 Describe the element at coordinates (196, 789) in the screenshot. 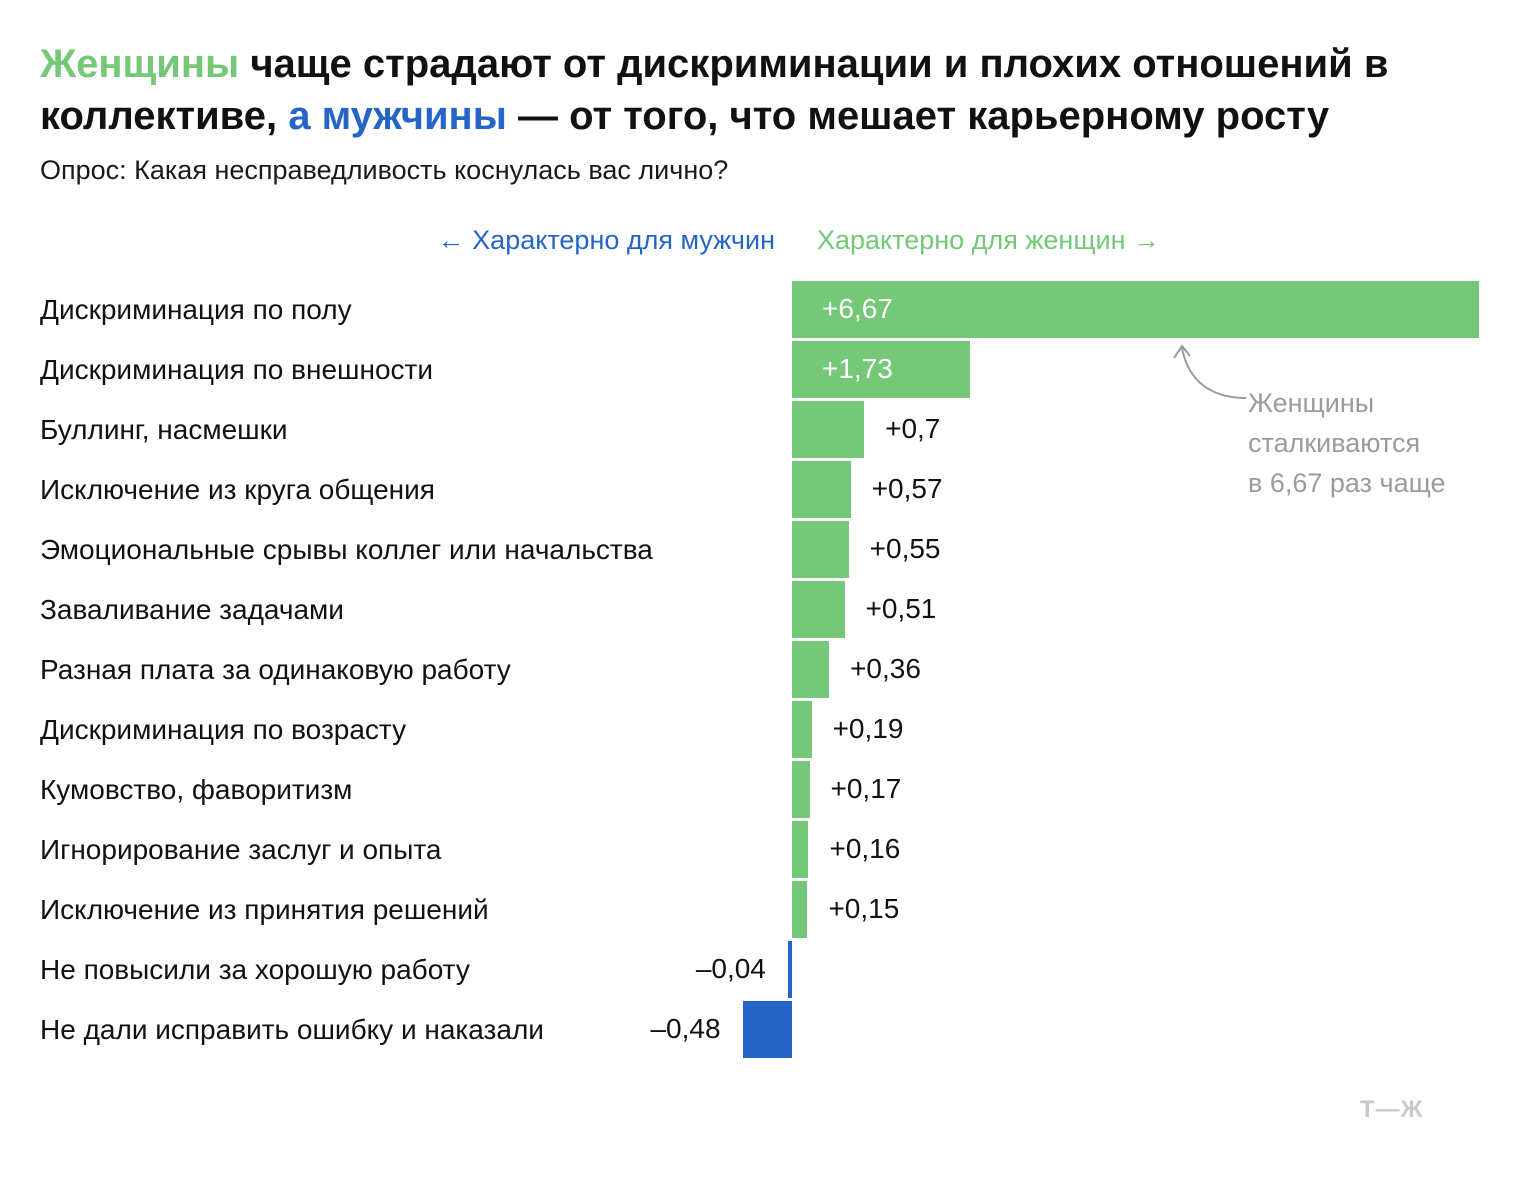

I see `category-label: Кумовство, фаворитизм` at that location.